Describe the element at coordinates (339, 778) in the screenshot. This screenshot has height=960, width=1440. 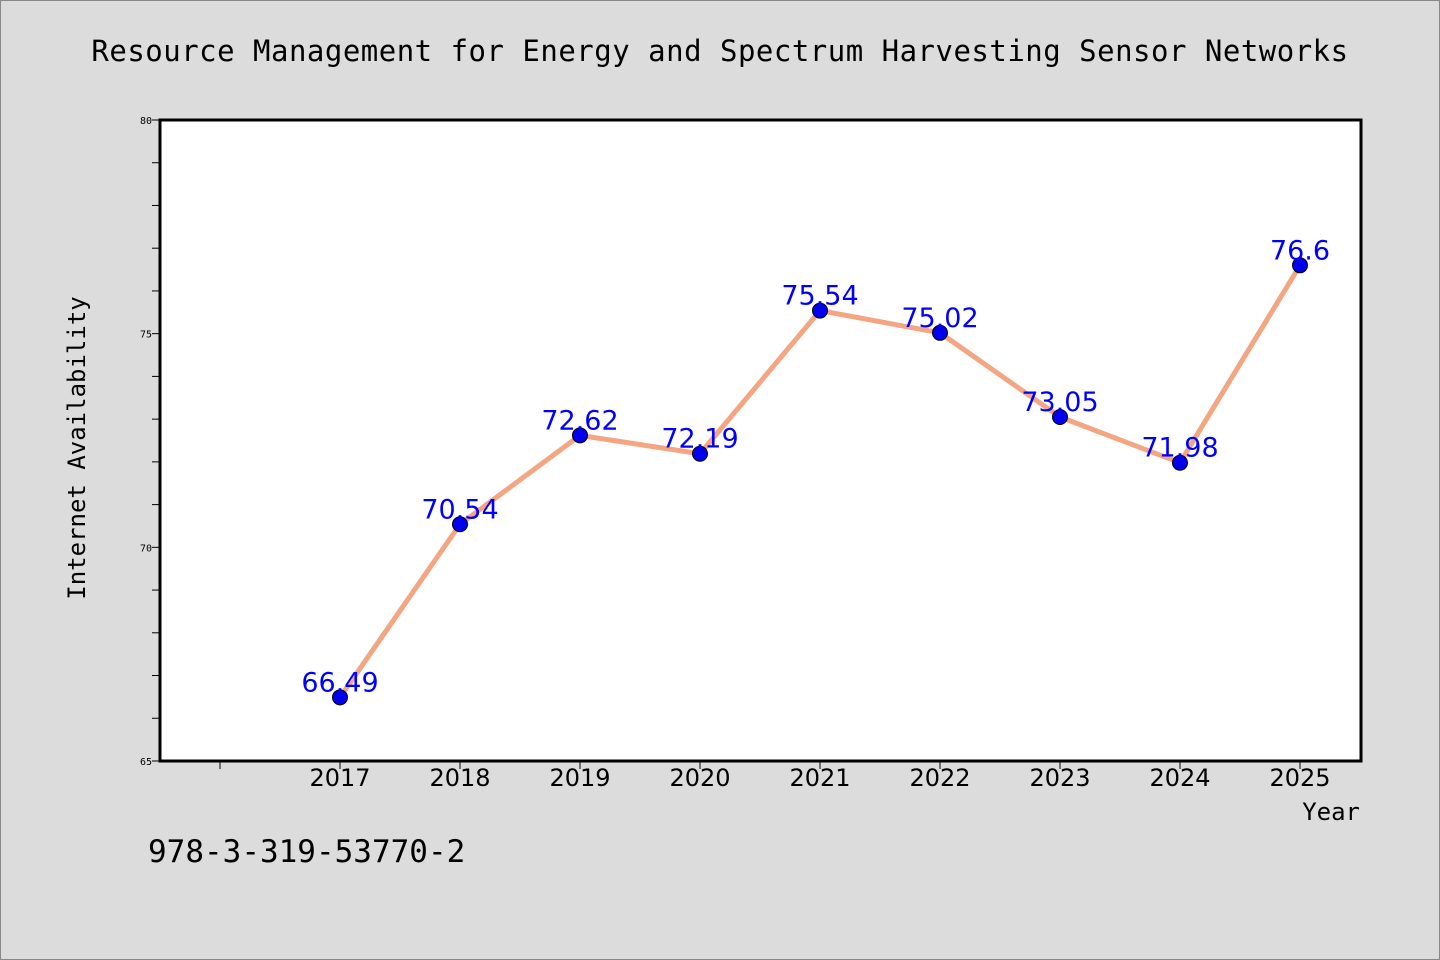
I see `x-tick-label: 2017` at that location.